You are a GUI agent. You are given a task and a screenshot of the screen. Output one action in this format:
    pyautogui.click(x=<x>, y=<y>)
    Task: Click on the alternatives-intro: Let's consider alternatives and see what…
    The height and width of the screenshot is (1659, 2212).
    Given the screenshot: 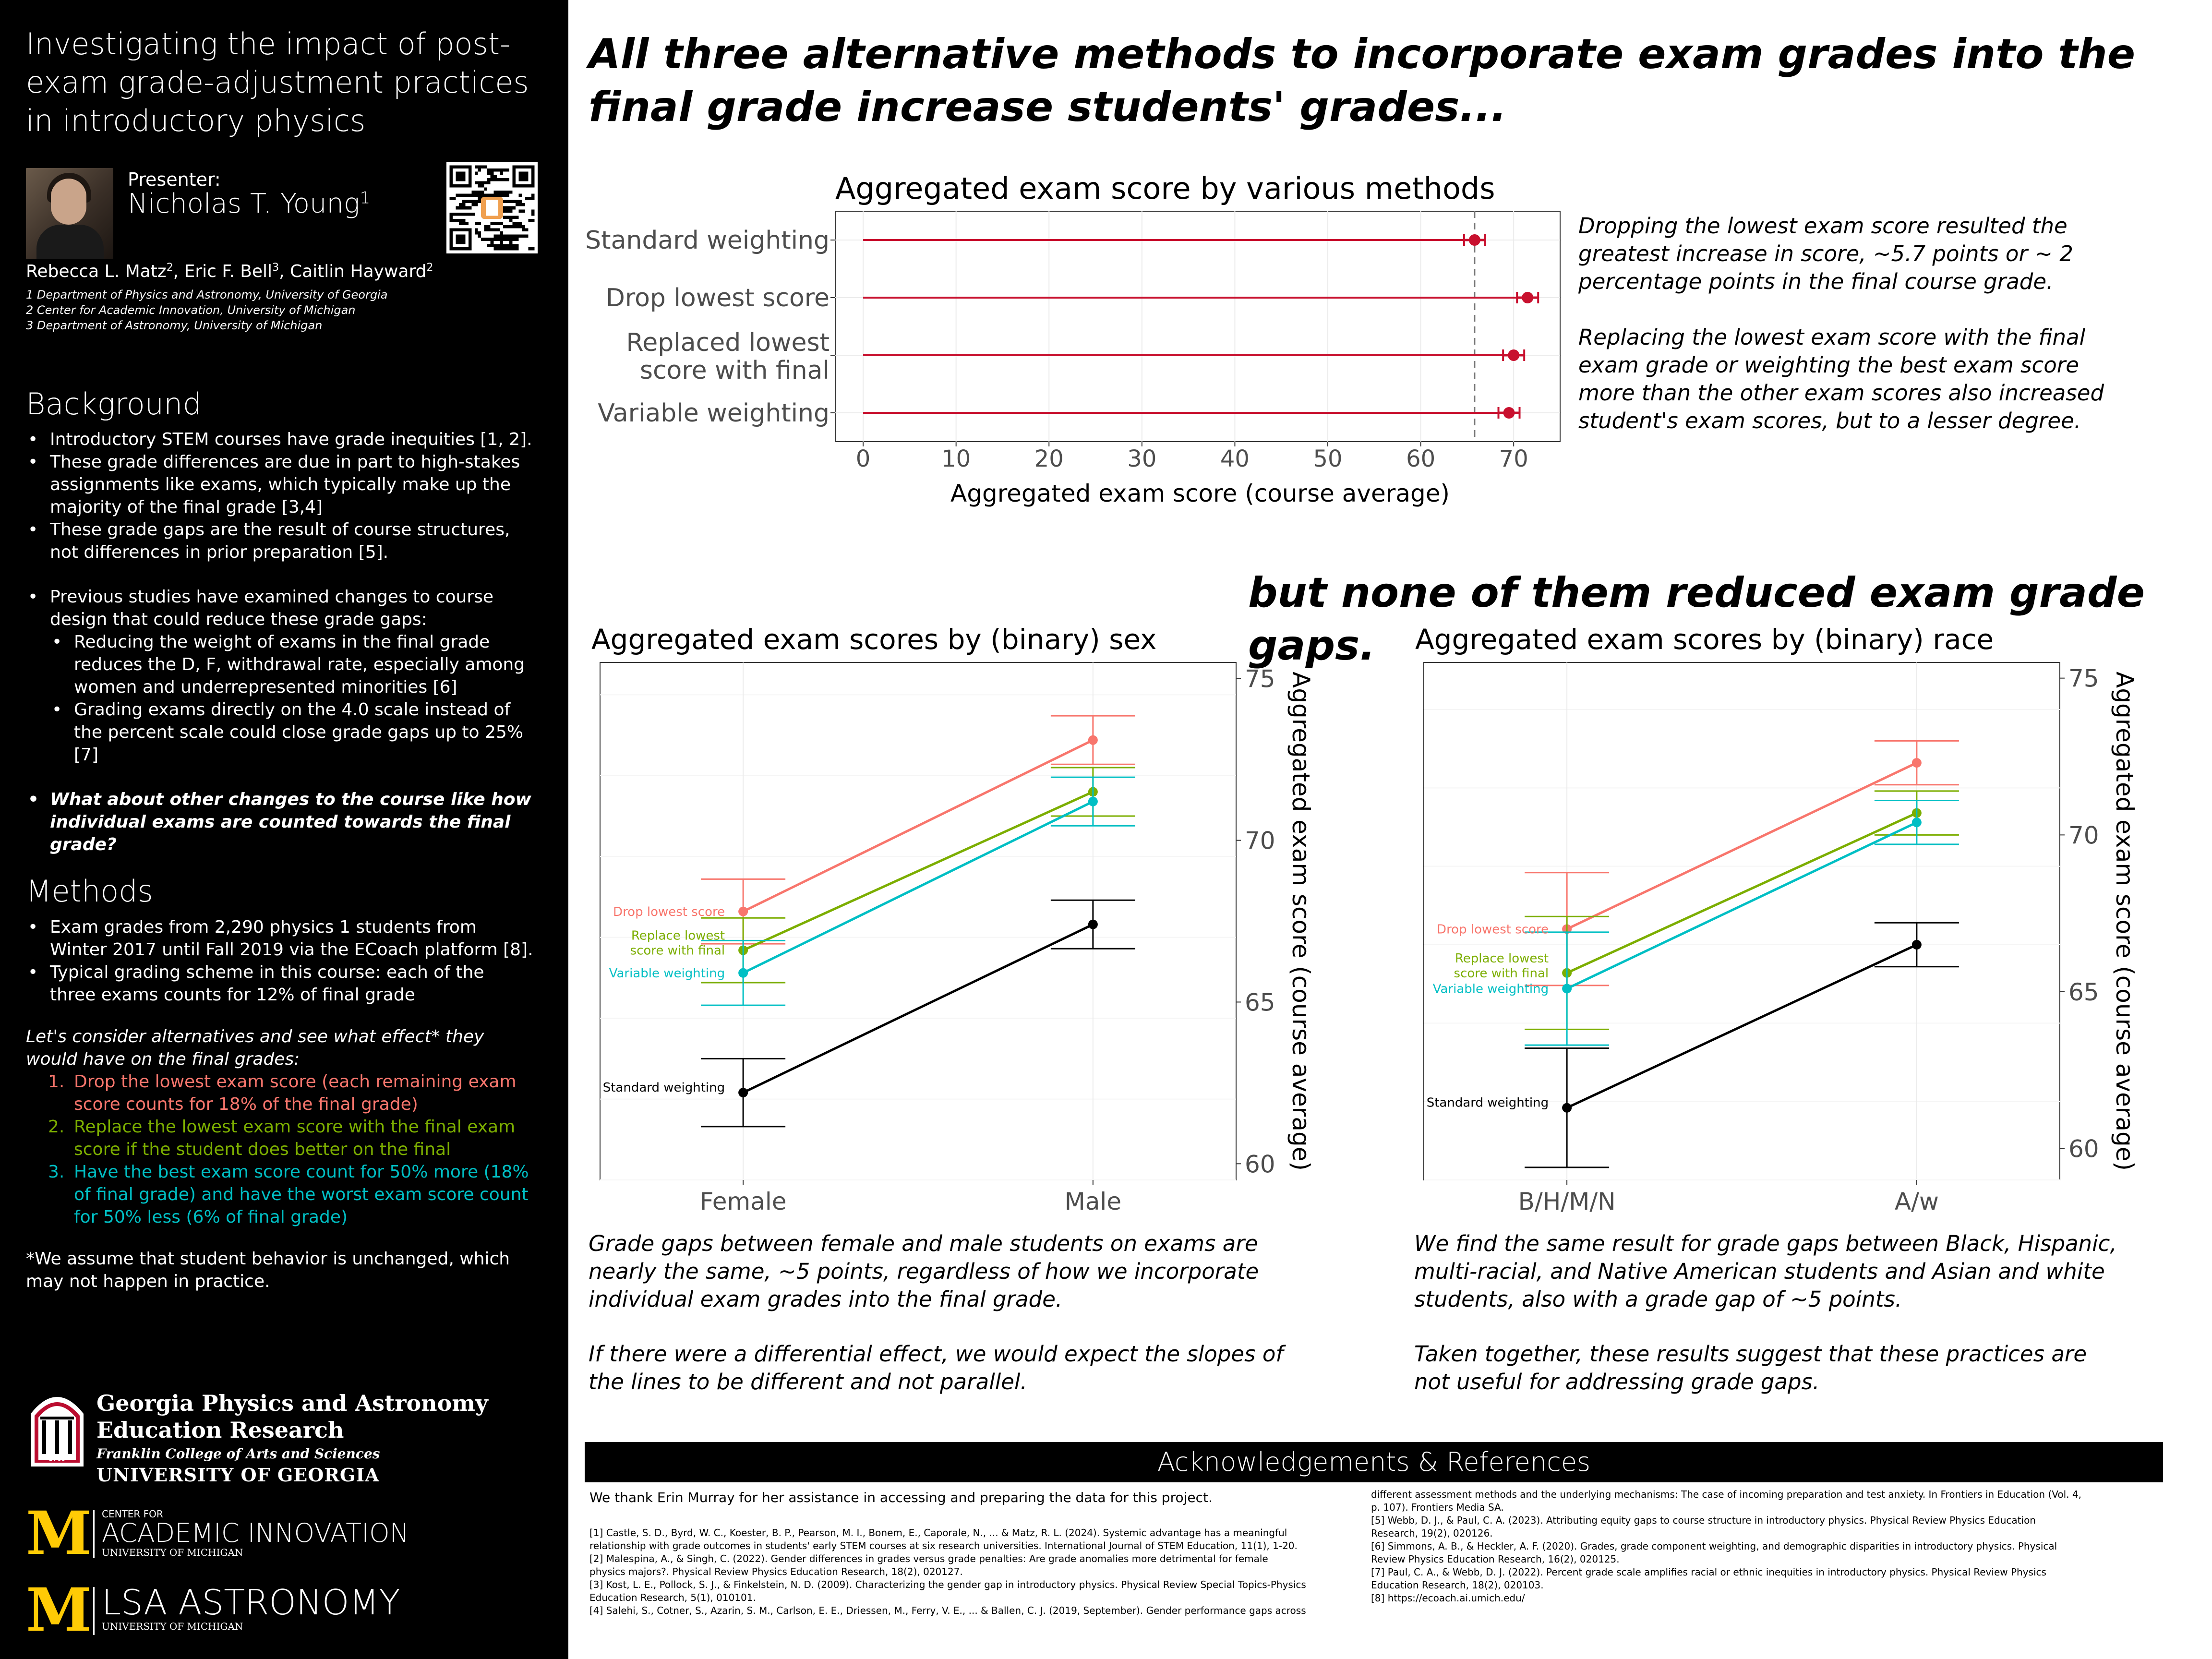 What is the action you would take?
    pyautogui.click(x=255, y=1048)
    